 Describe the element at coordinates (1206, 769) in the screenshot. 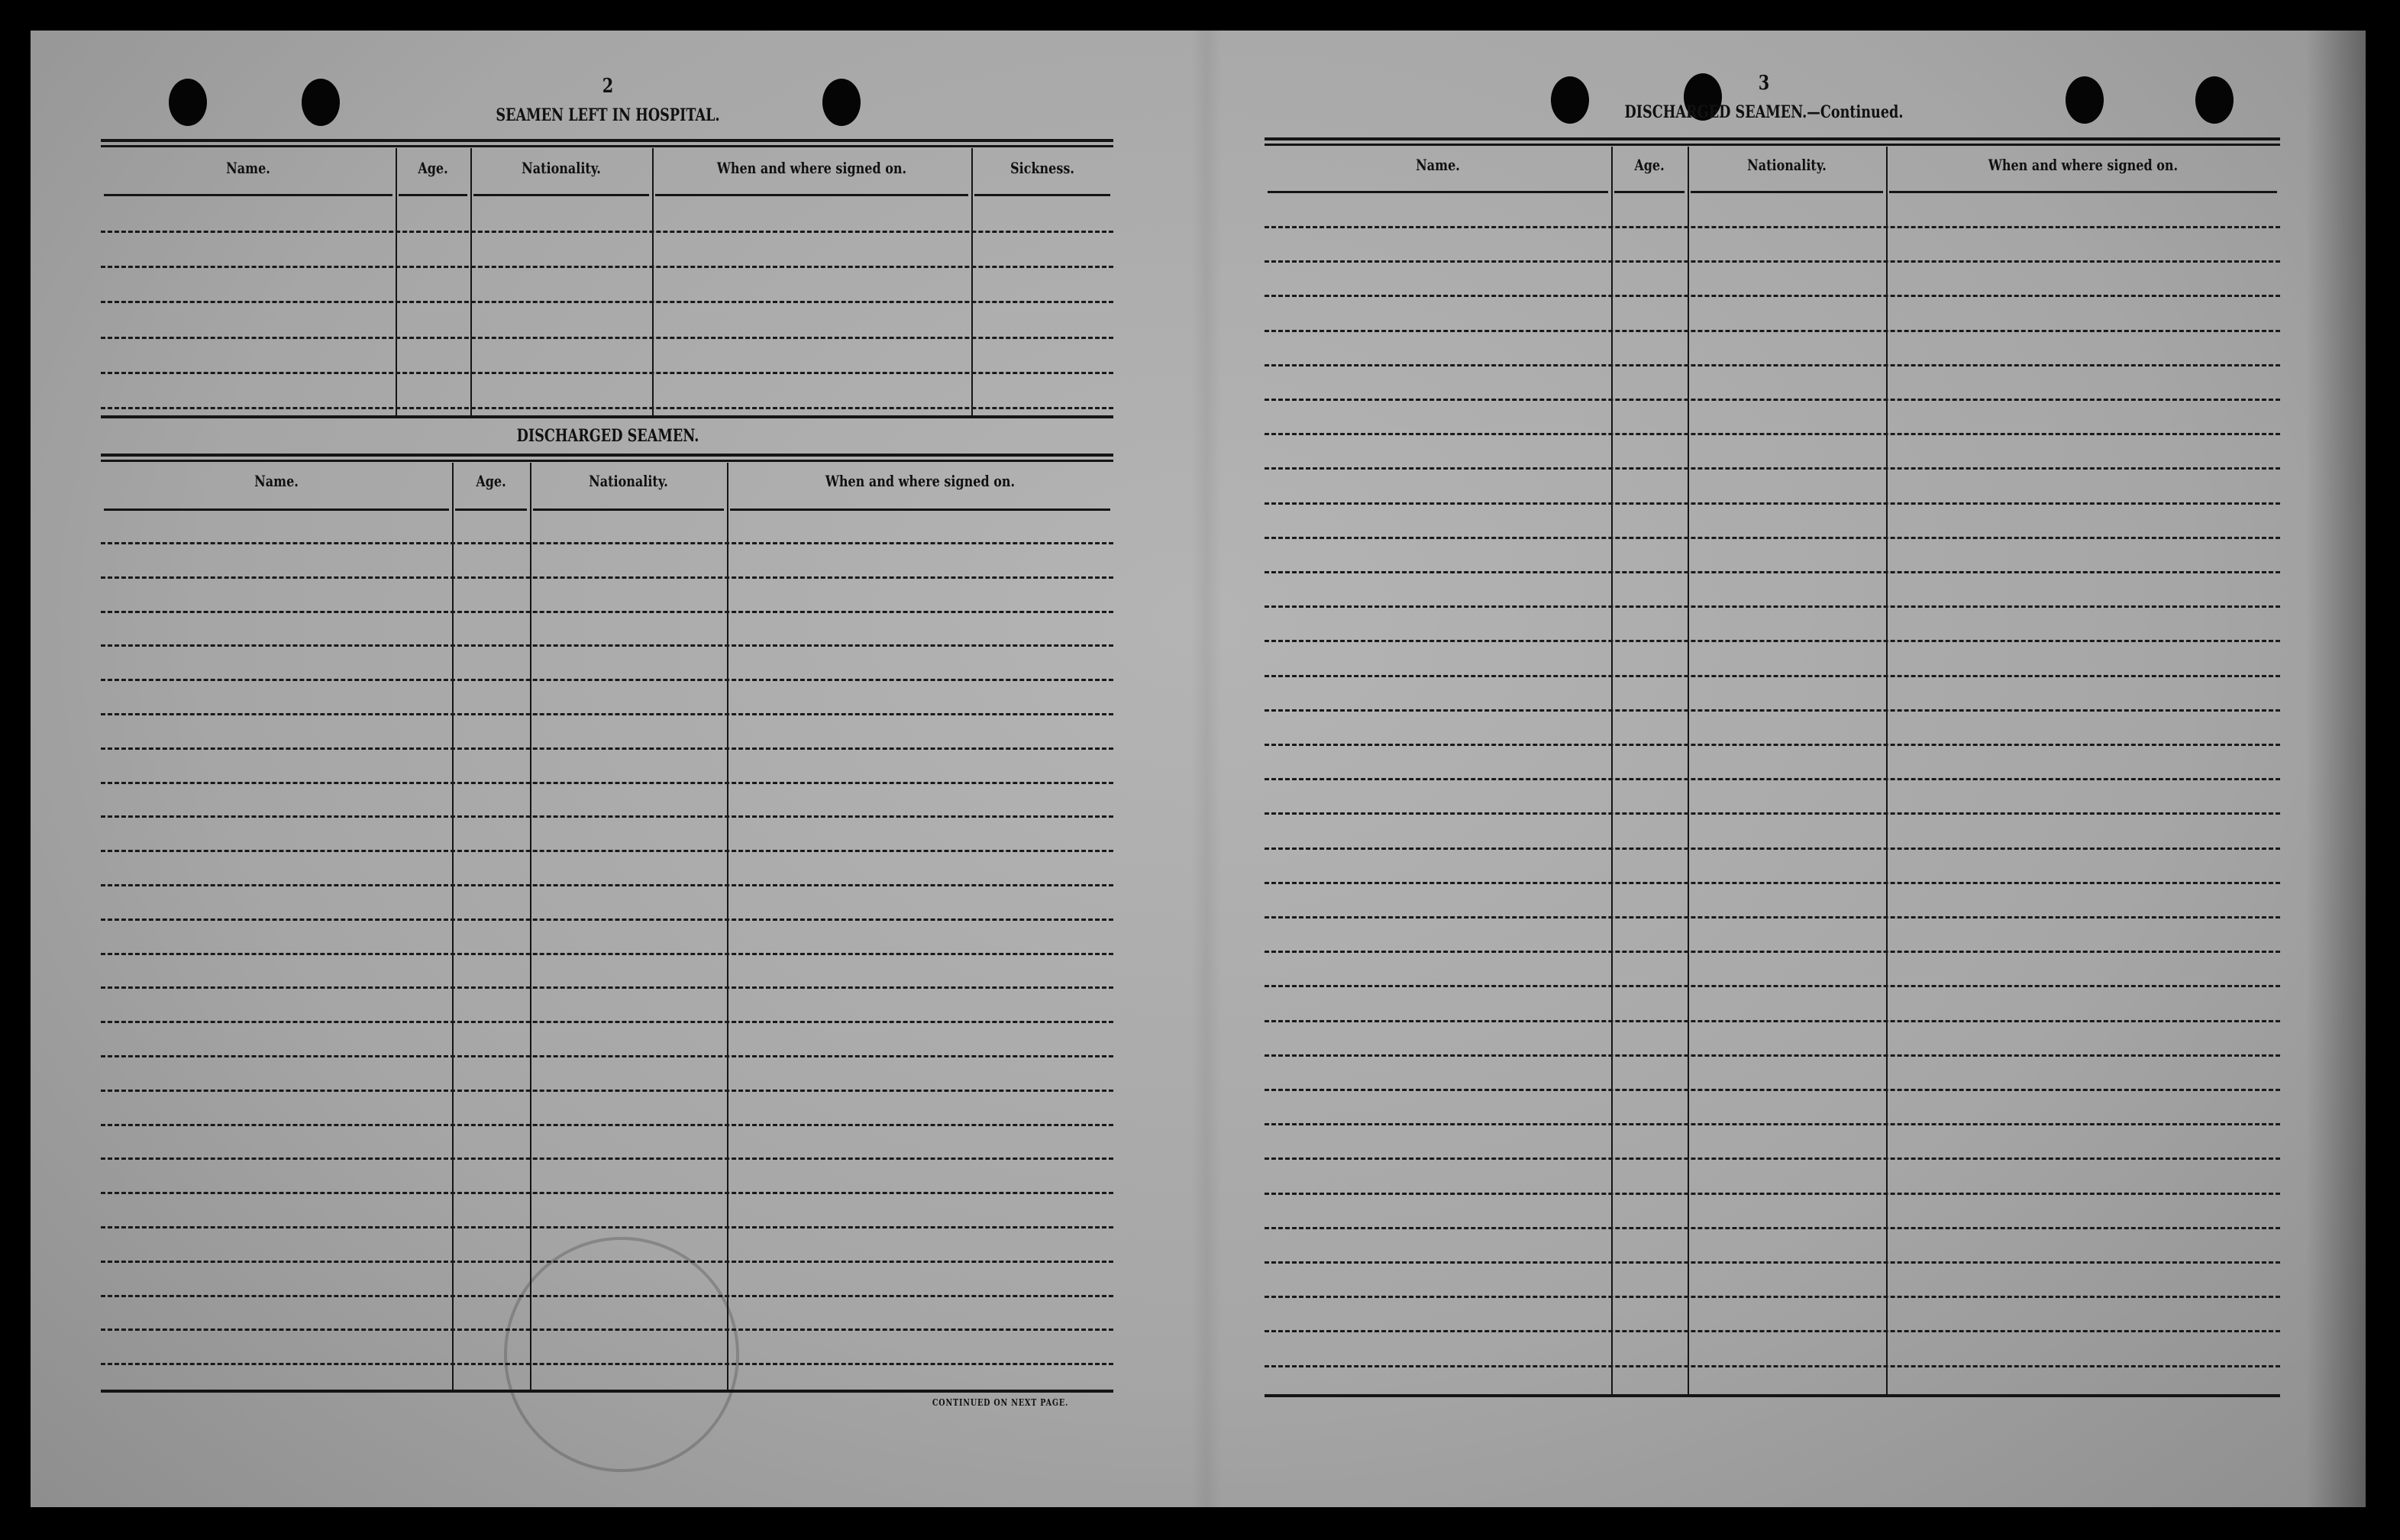

I see `page-fold` at that location.